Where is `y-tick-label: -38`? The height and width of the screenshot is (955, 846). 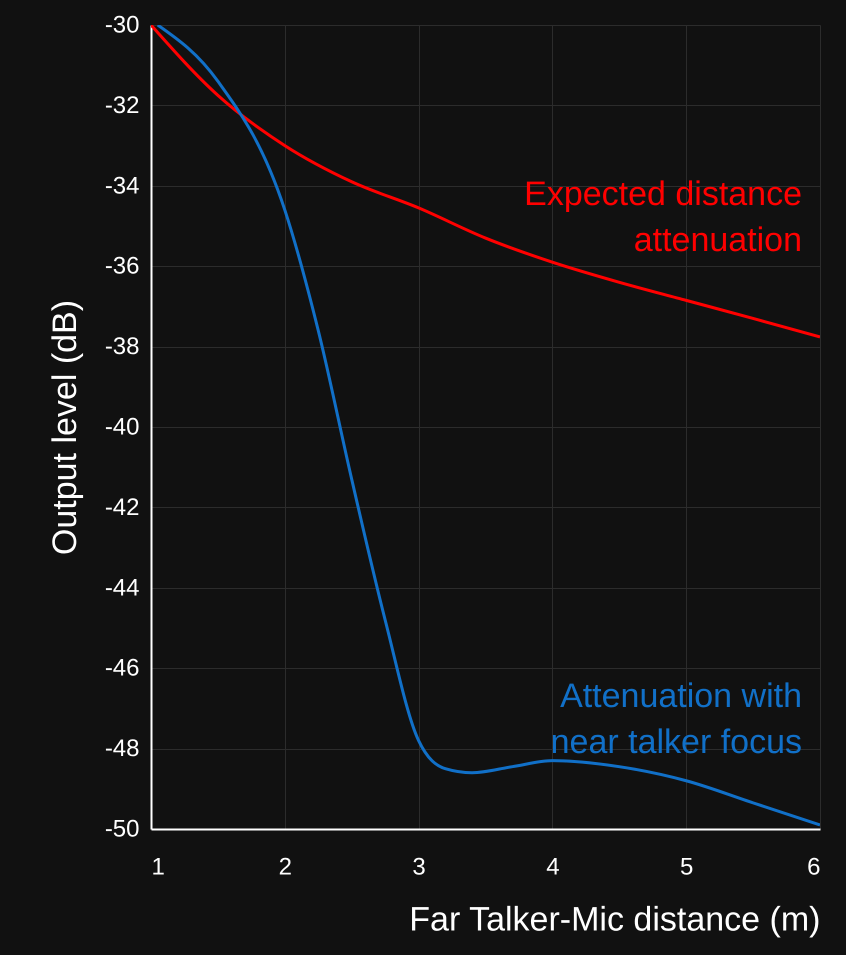
y-tick-label: -38 is located at coordinates (122, 346).